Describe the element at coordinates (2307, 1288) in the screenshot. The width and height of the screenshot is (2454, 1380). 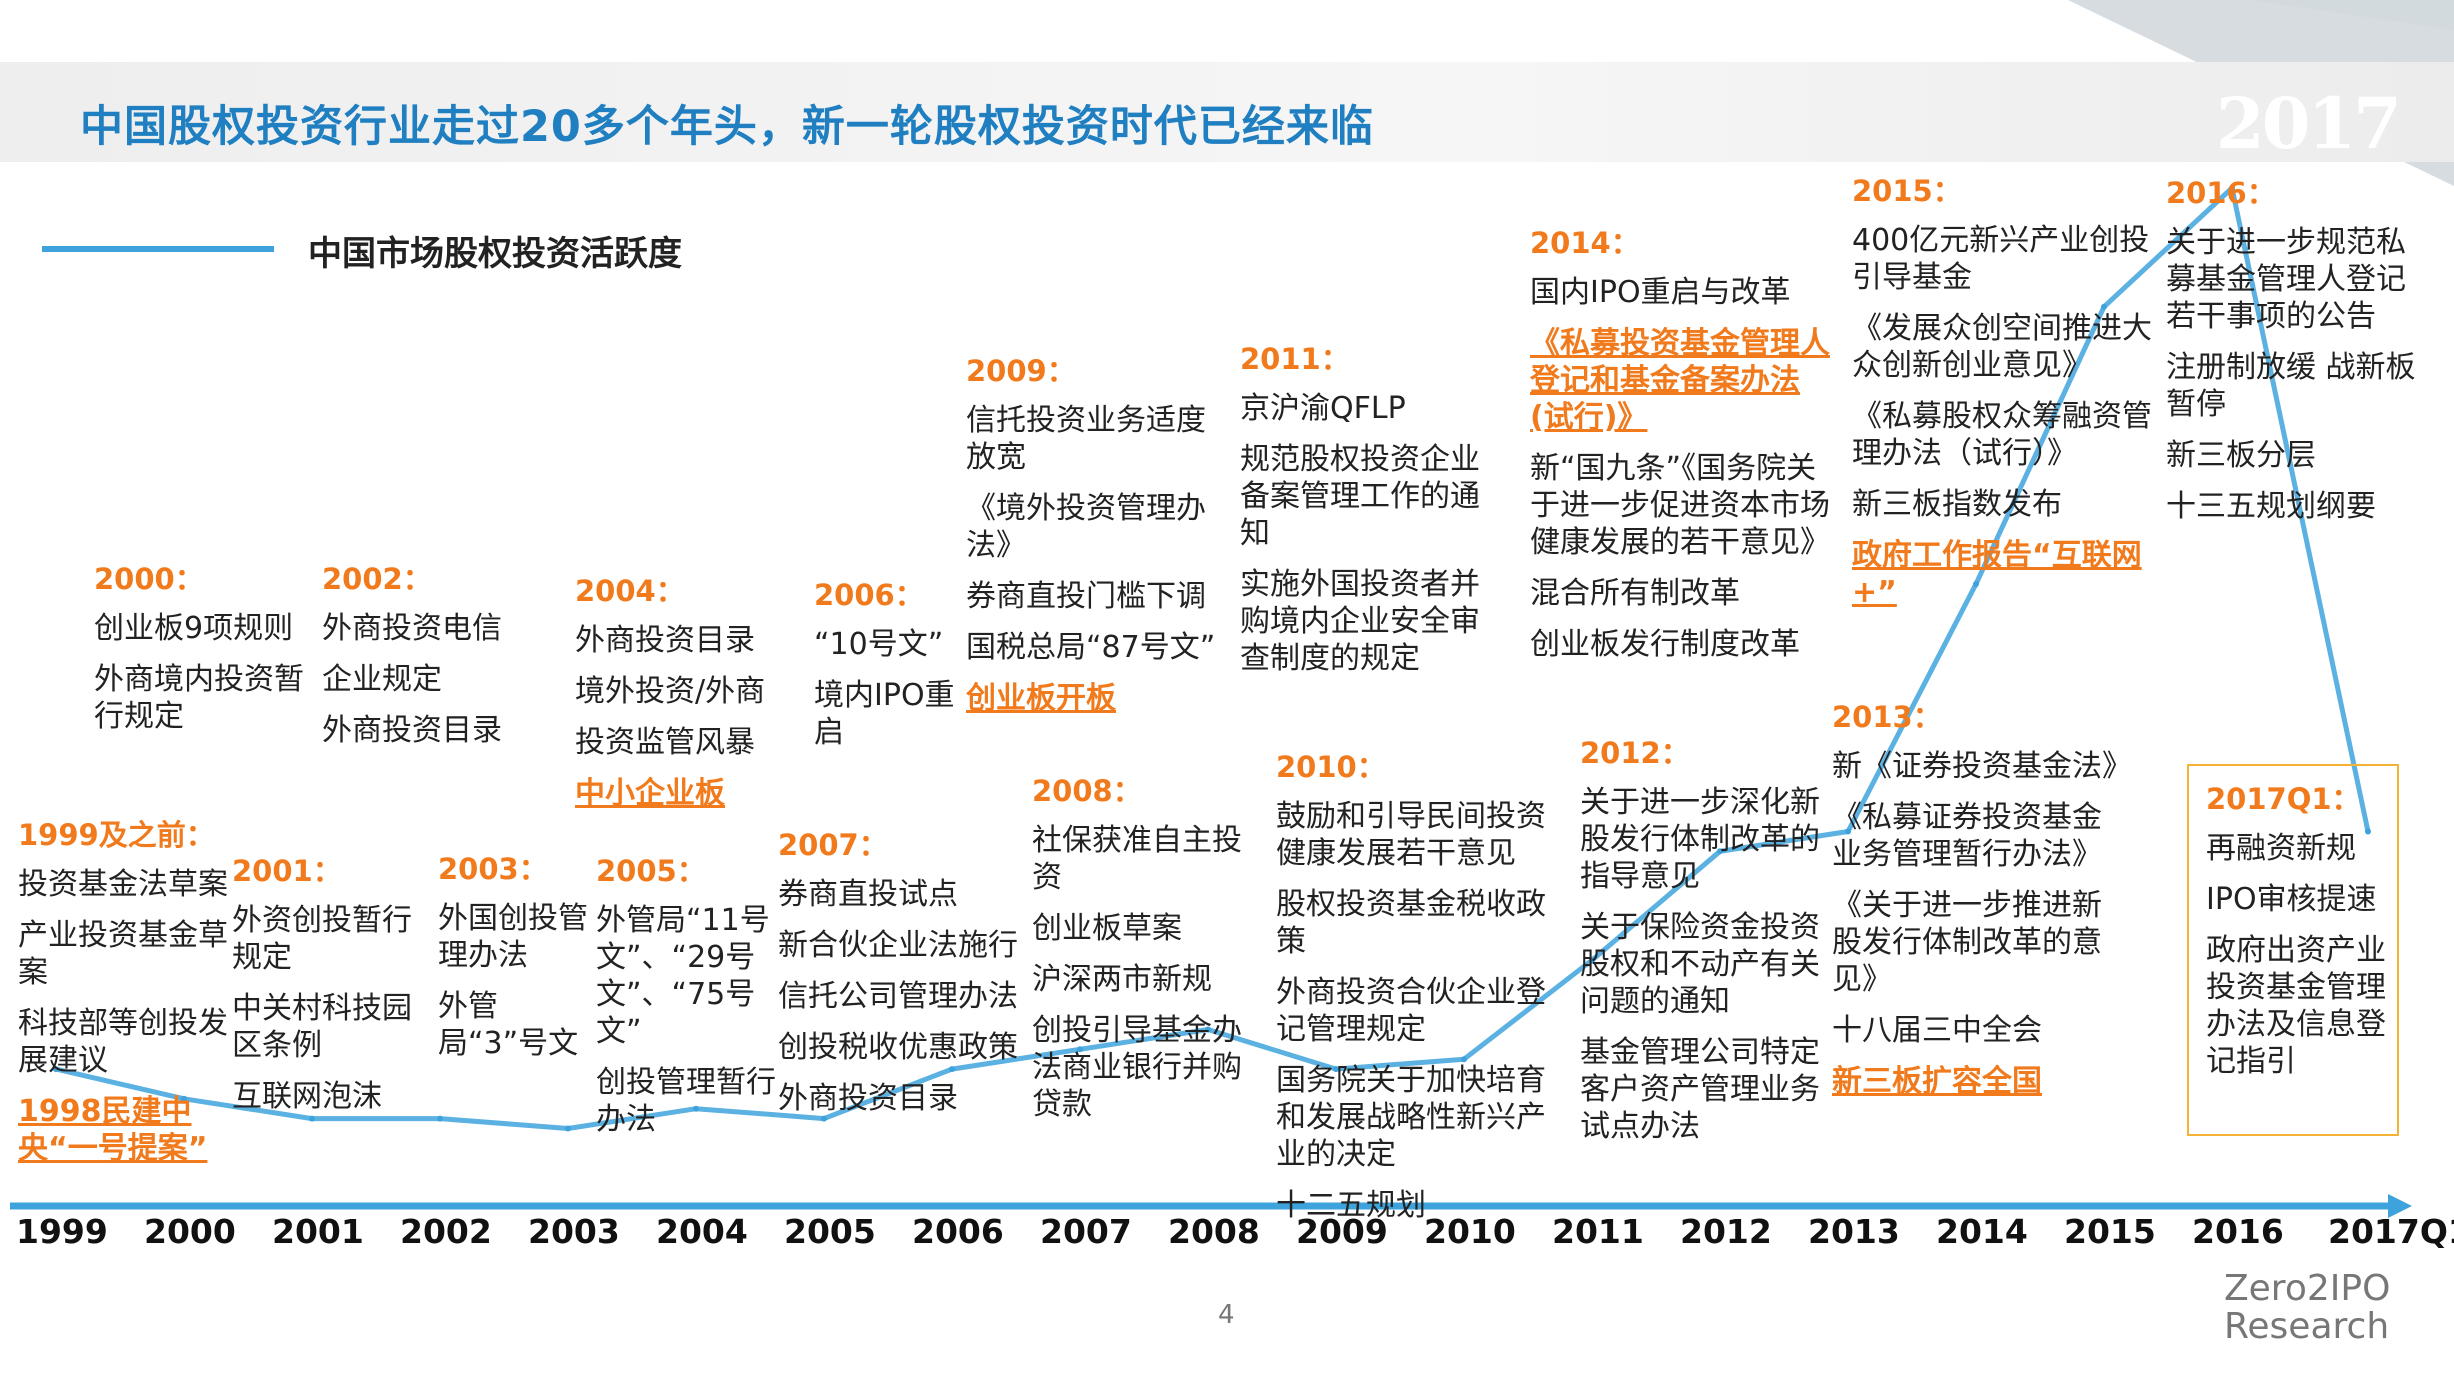
I see `brand-logo-line1: Zero2IPO` at that location.